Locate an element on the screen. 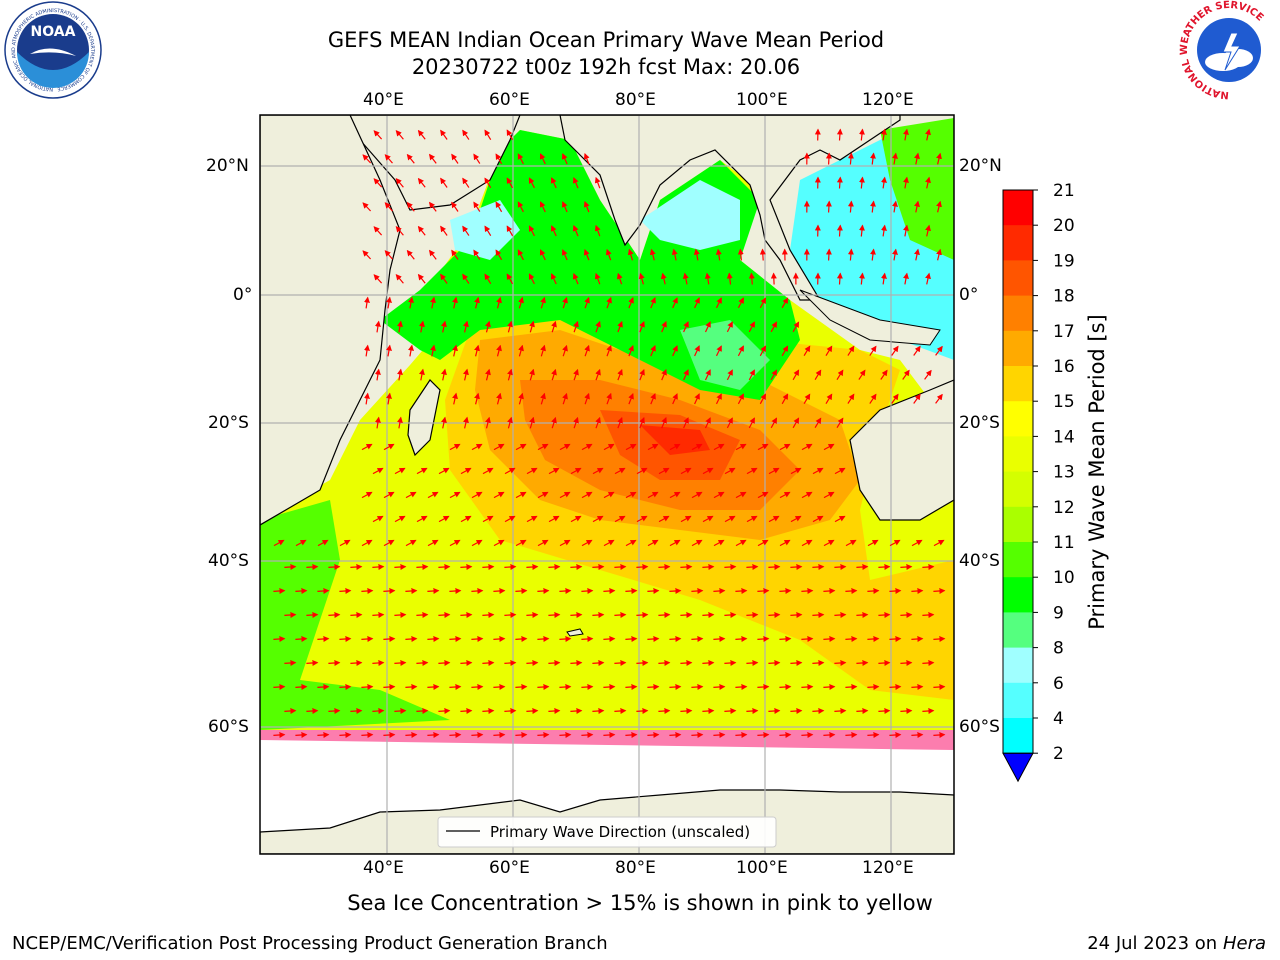 Image resolution: width=1280 pixels, height=960 pixels. lon-label-bottom: 120°E is located at coordinates (888, 868).